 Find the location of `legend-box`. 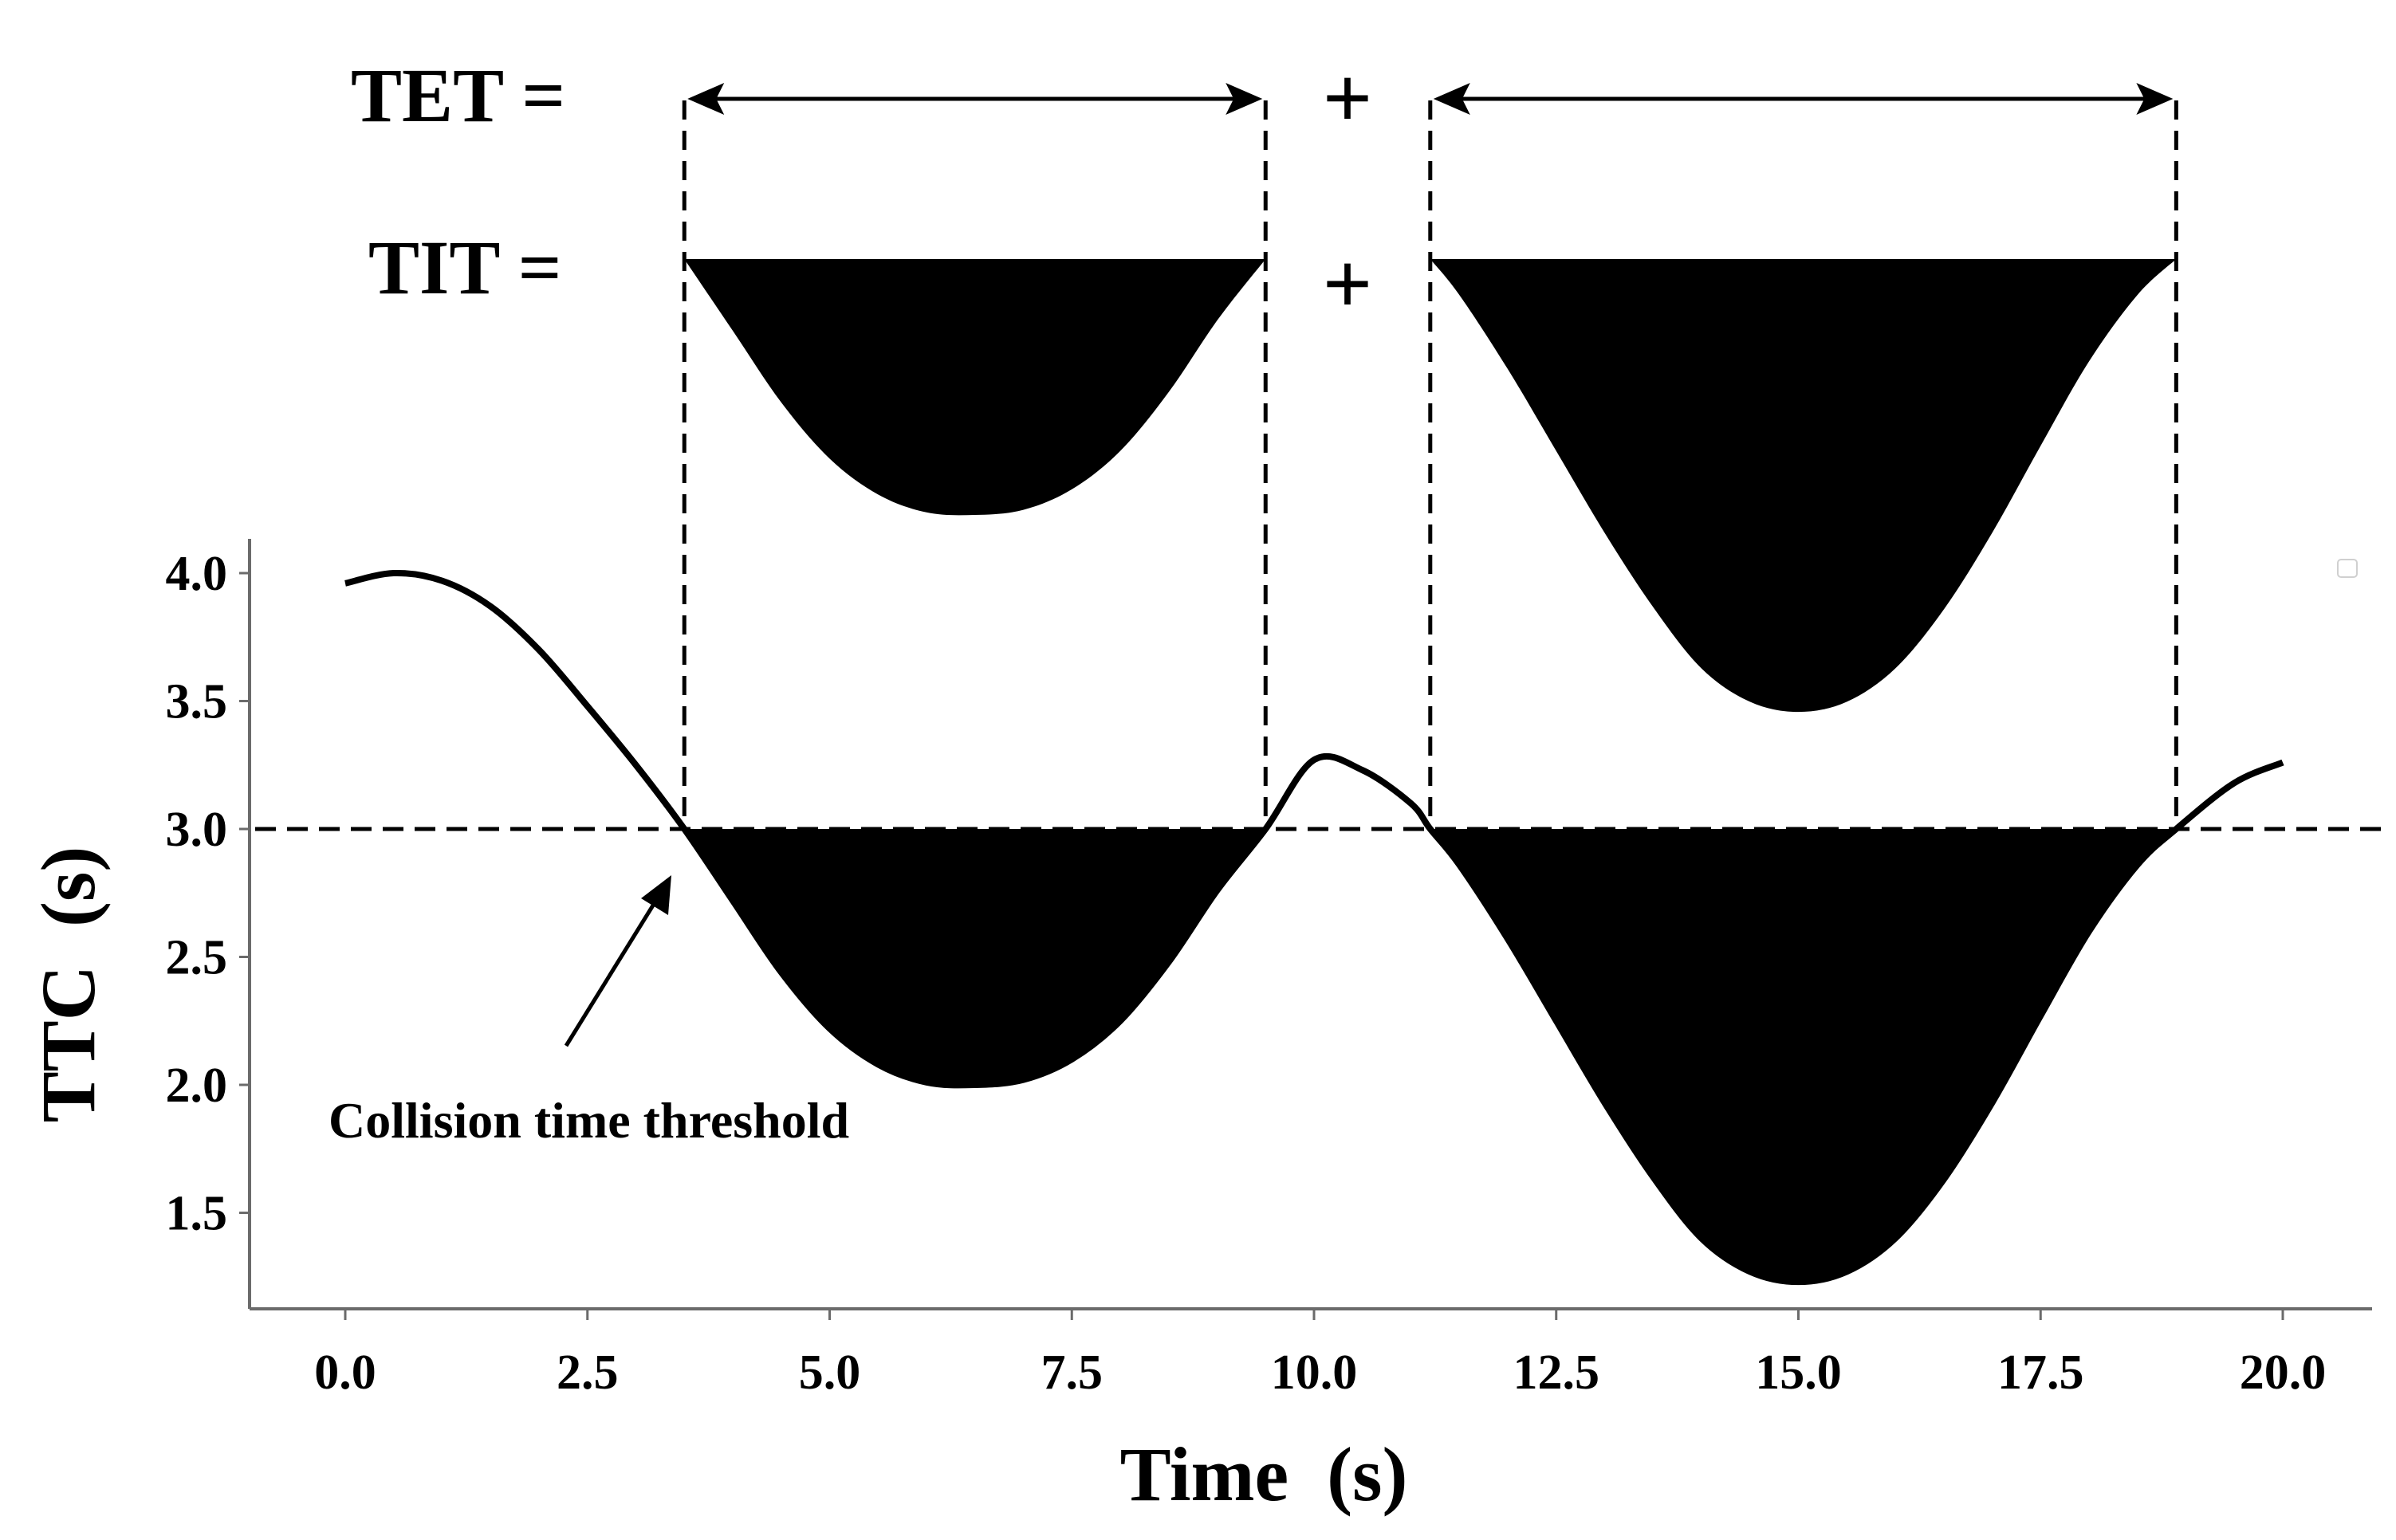

legend-box is located at coordinates (2347, 568).